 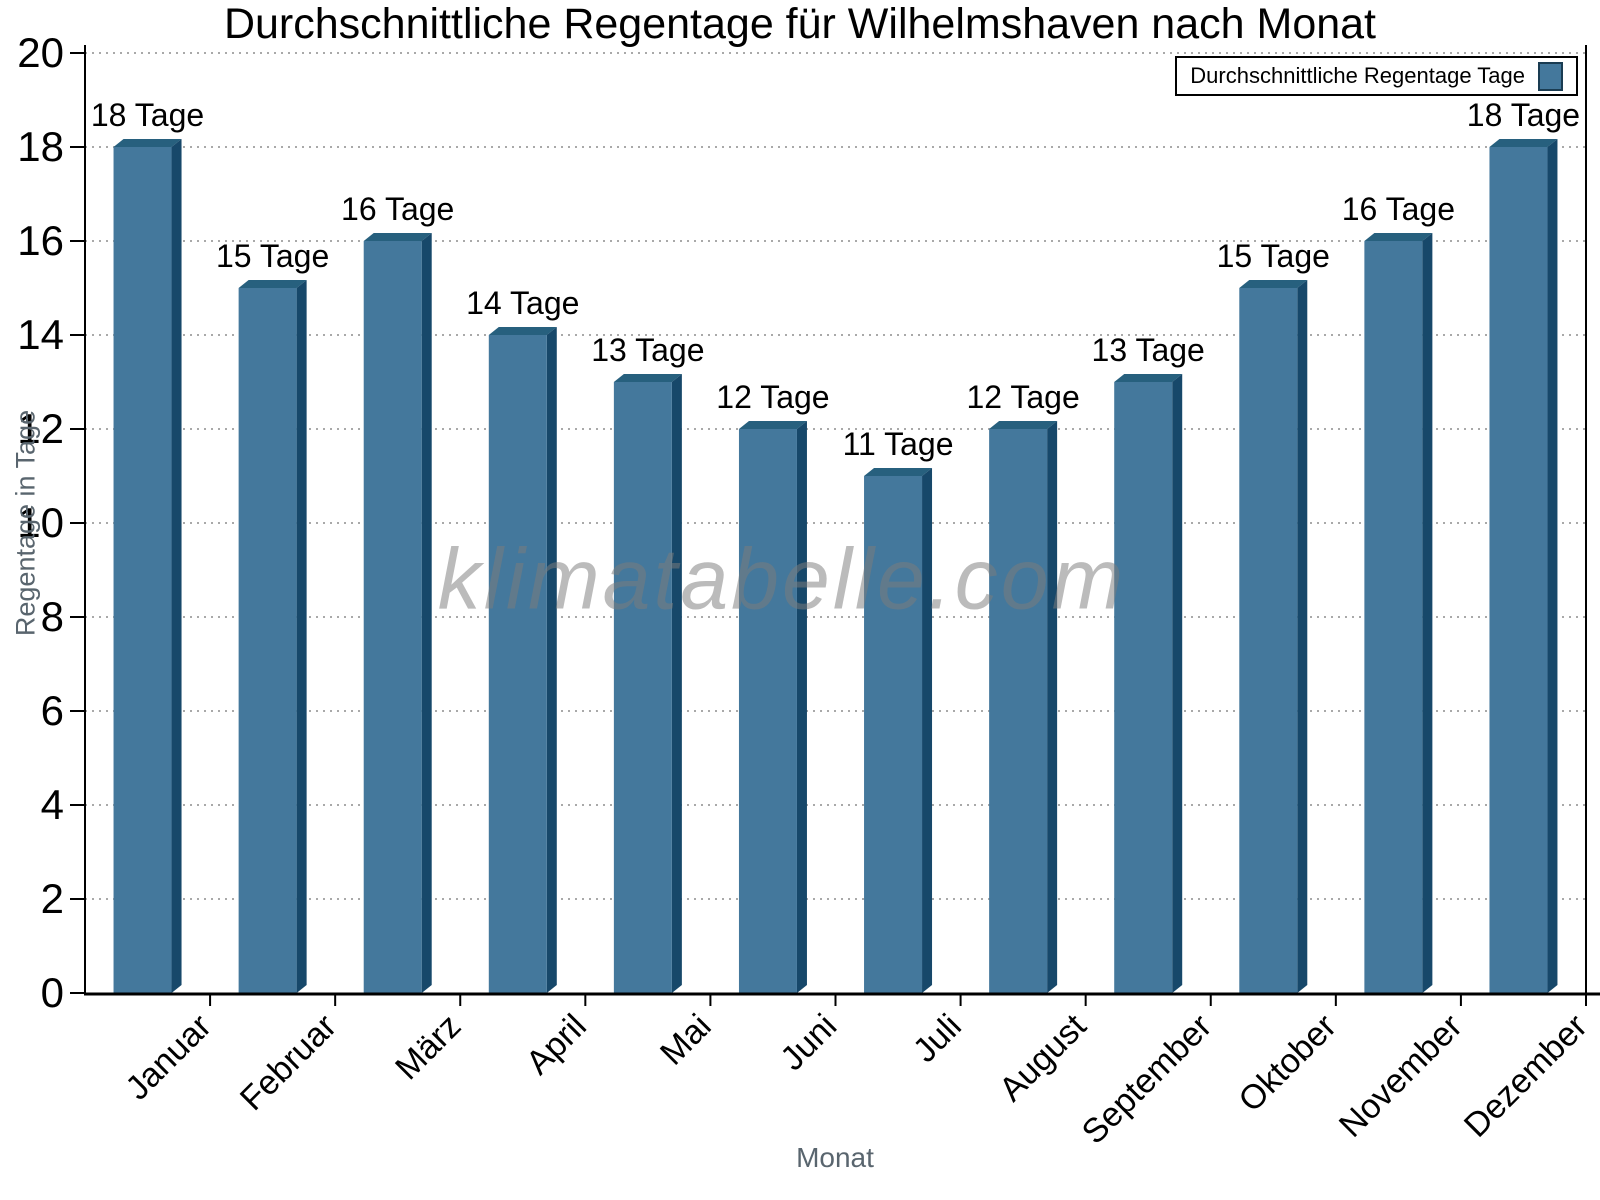 I want to click on bar-september-top-face, so click(x=1148, y=378).